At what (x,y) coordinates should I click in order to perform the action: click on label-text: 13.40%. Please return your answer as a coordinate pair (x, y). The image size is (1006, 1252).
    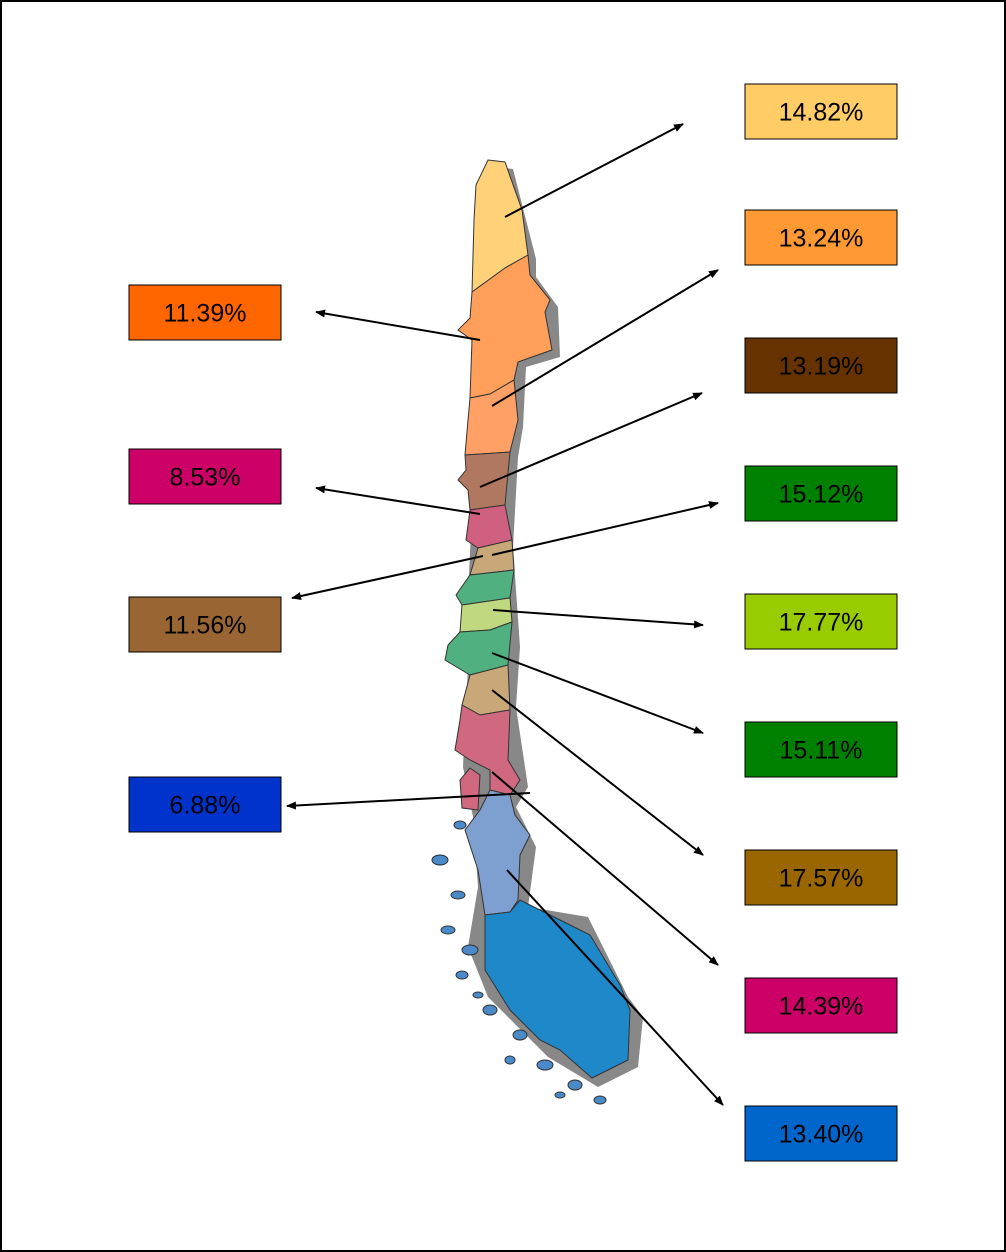
    Looking at the image, I should click on (821, 1135).